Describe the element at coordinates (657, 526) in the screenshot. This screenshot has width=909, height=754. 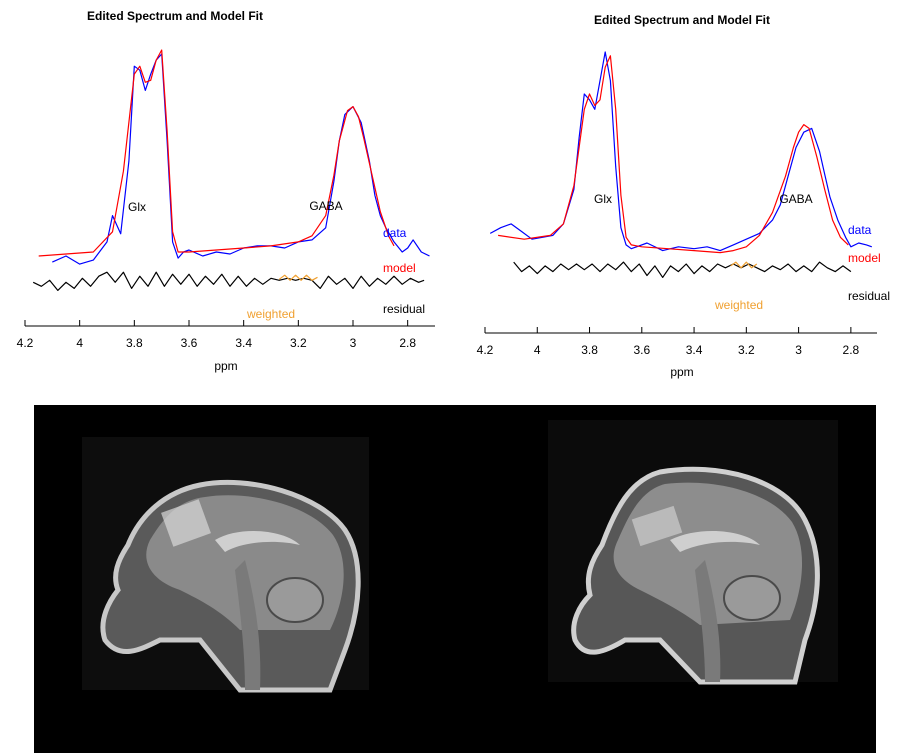
I see `voxel-right` at that location.